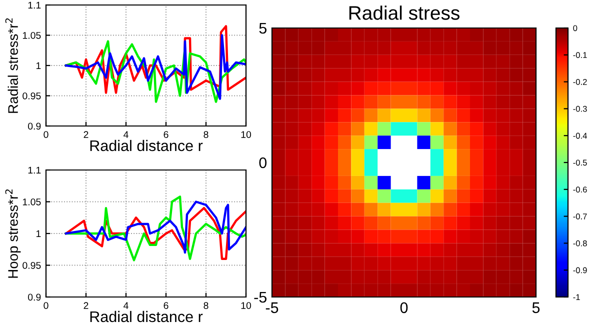  I want to click on color-bar-label: -0.2, so click(580, 82).